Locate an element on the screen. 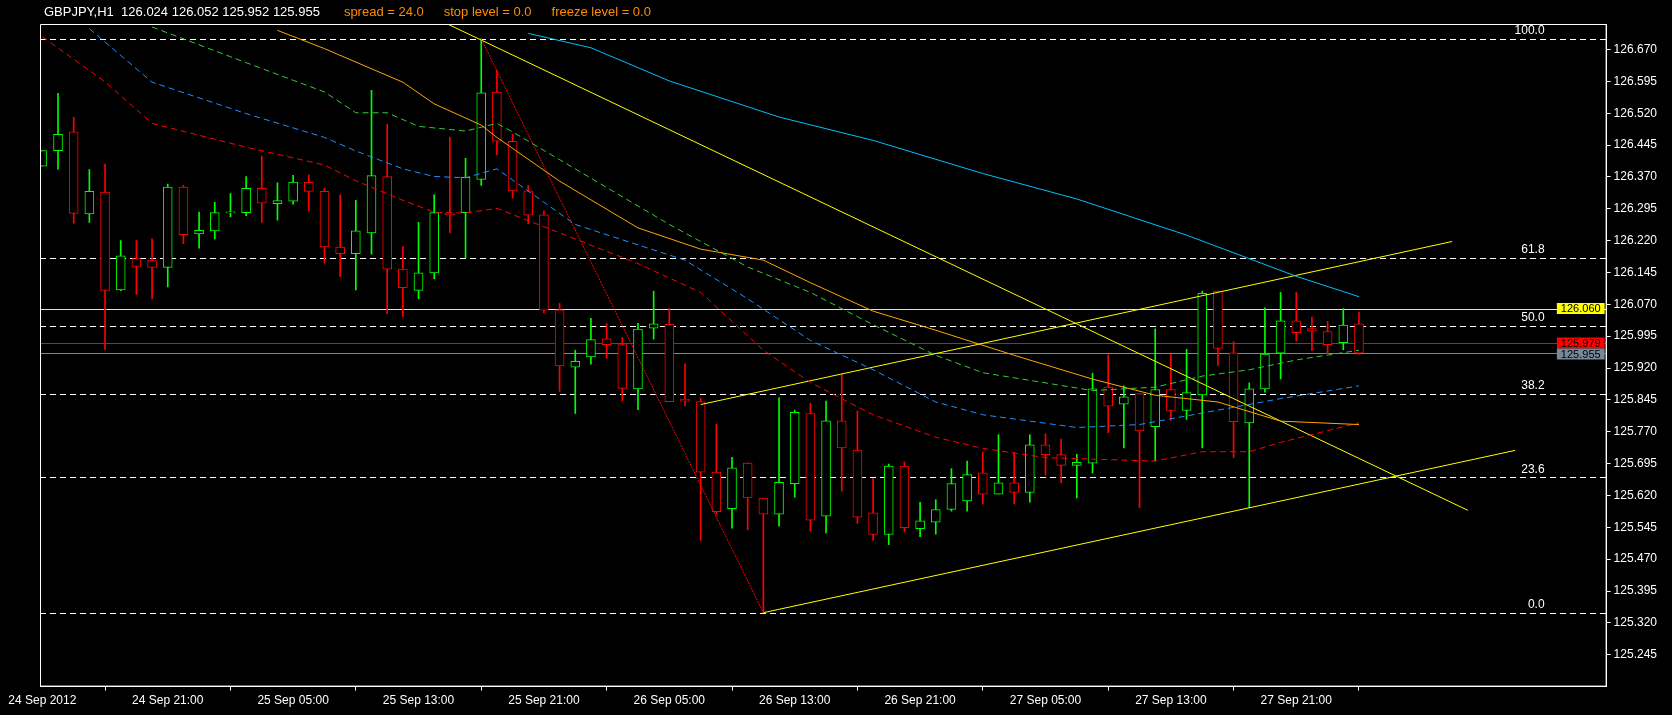 The image size is (1672, 715). annotation: 50.0 is located at coordinates (1533, 316).